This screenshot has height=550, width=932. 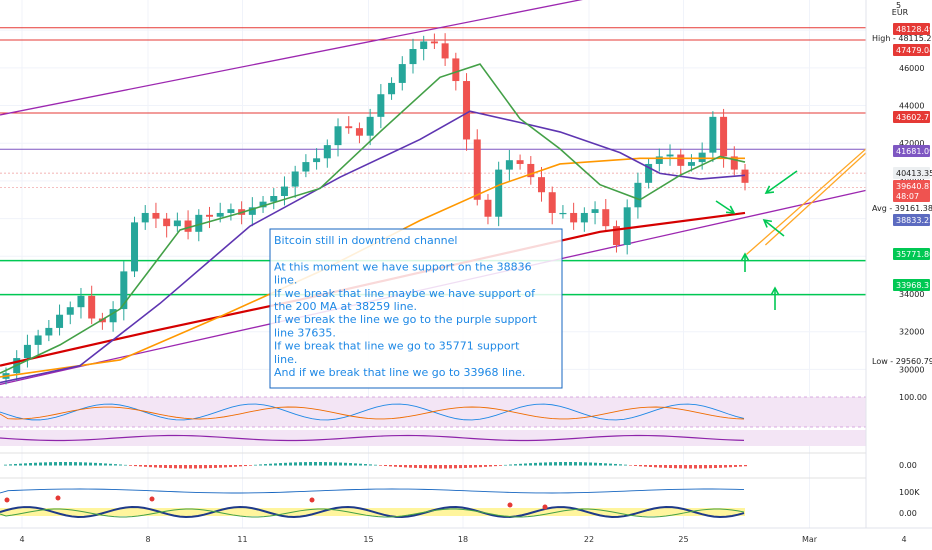 I want to click on annotation-box, so click(x=416, y=308).